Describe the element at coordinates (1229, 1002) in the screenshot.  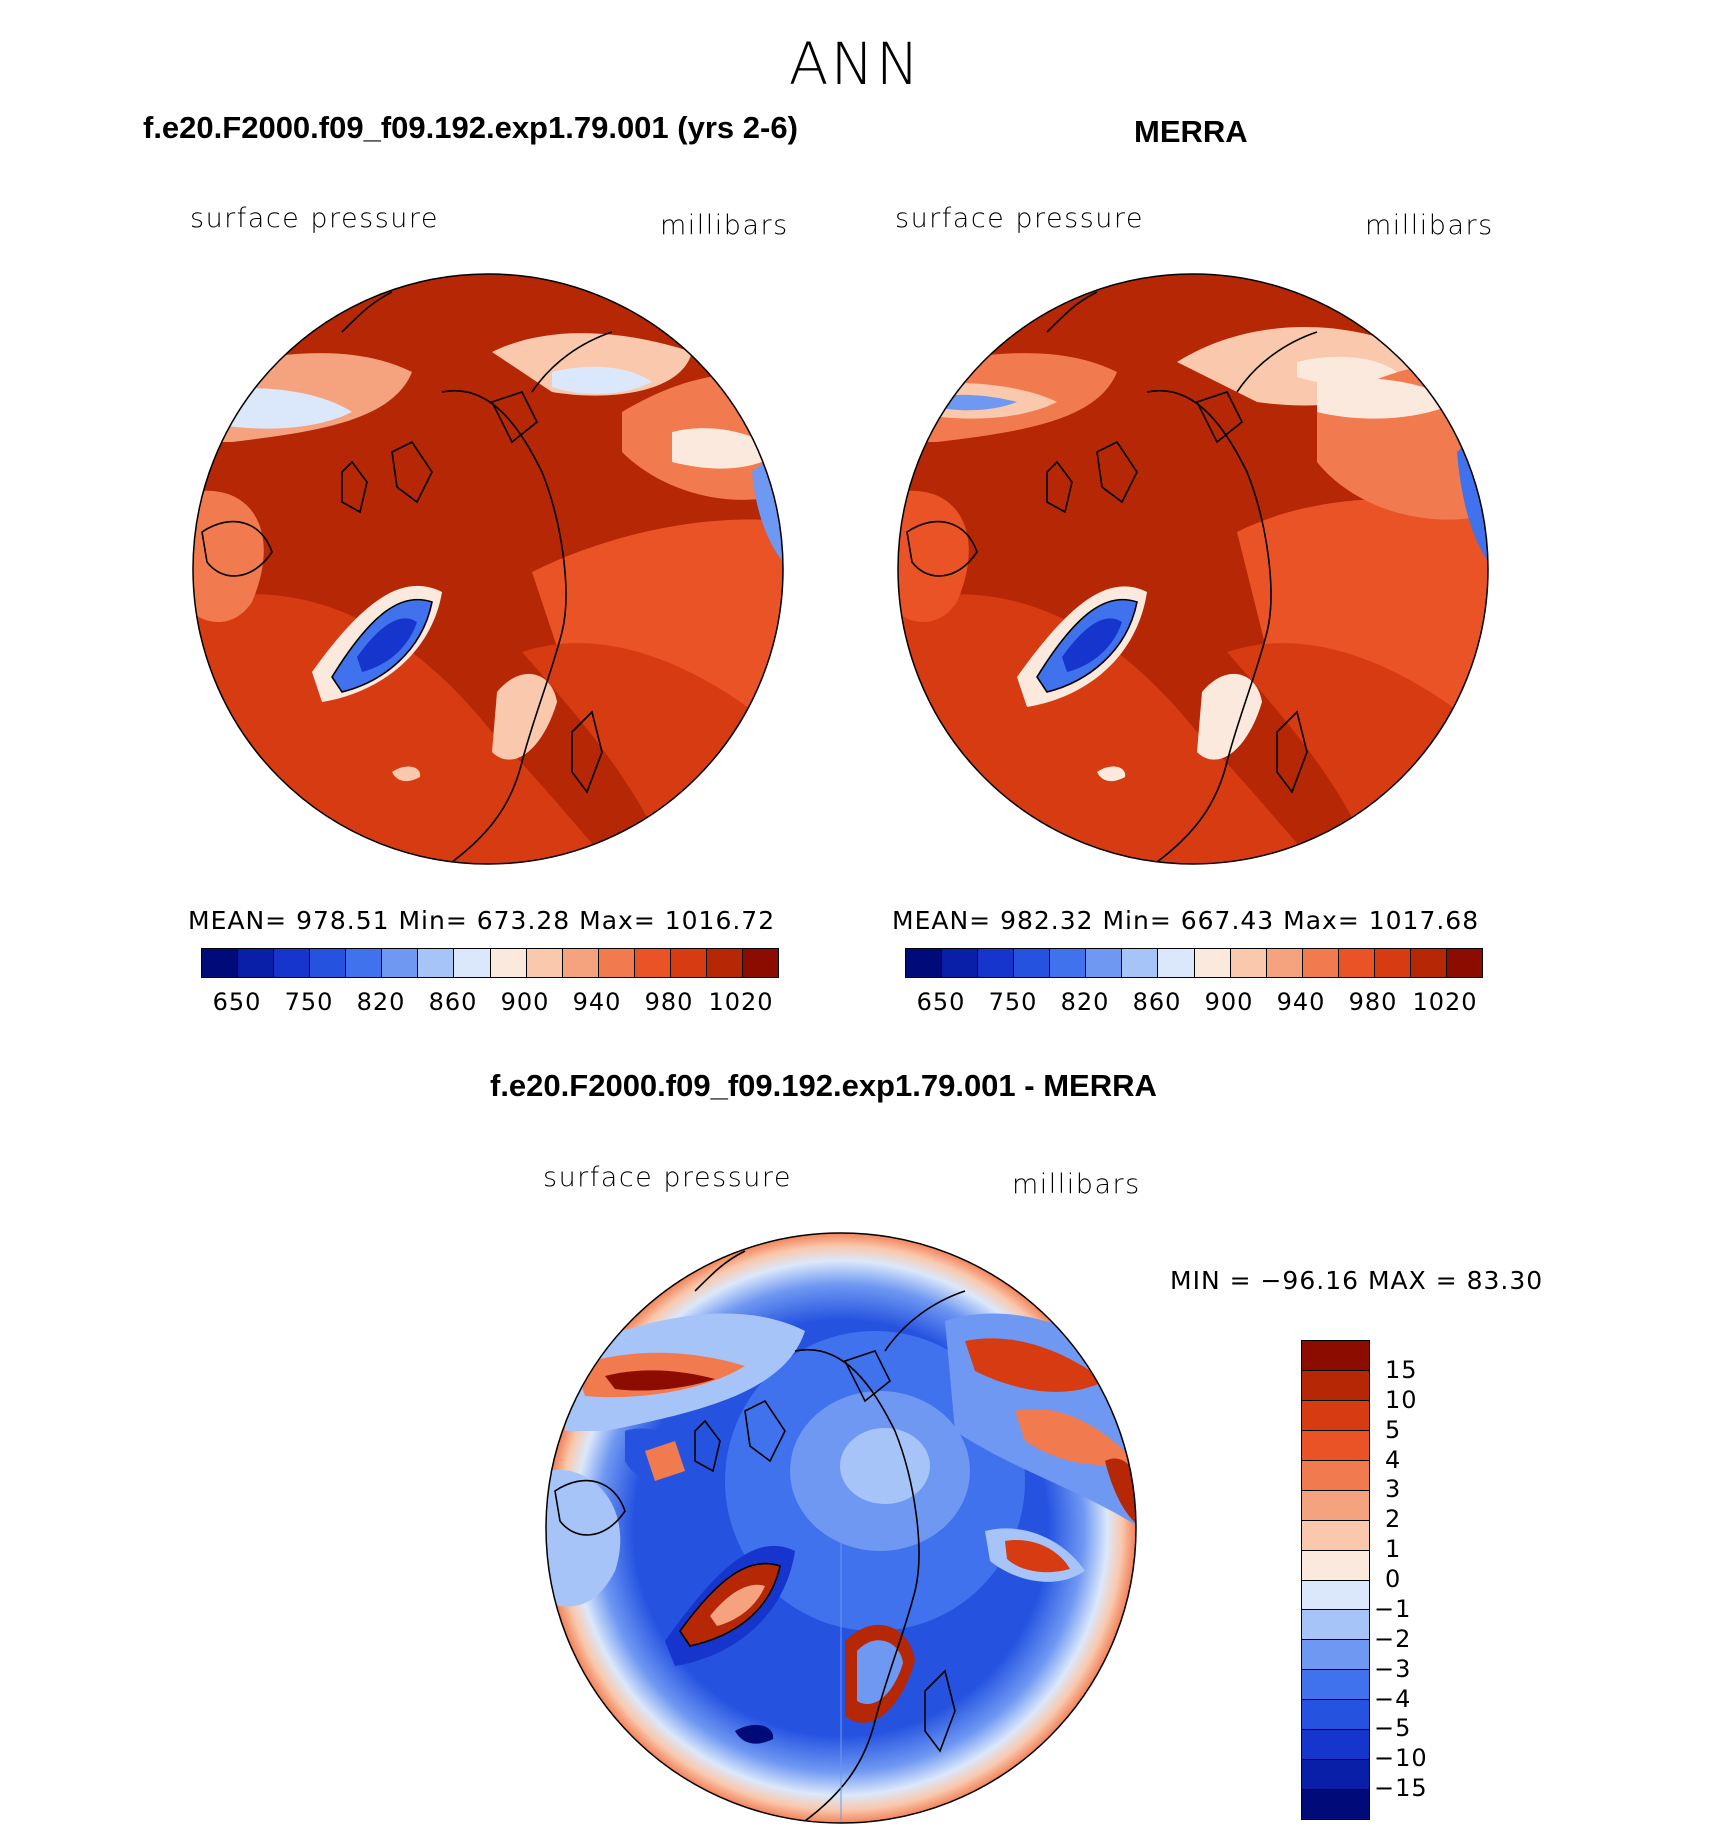
I see `colorbar-merra-tick-label: 900` at that location.